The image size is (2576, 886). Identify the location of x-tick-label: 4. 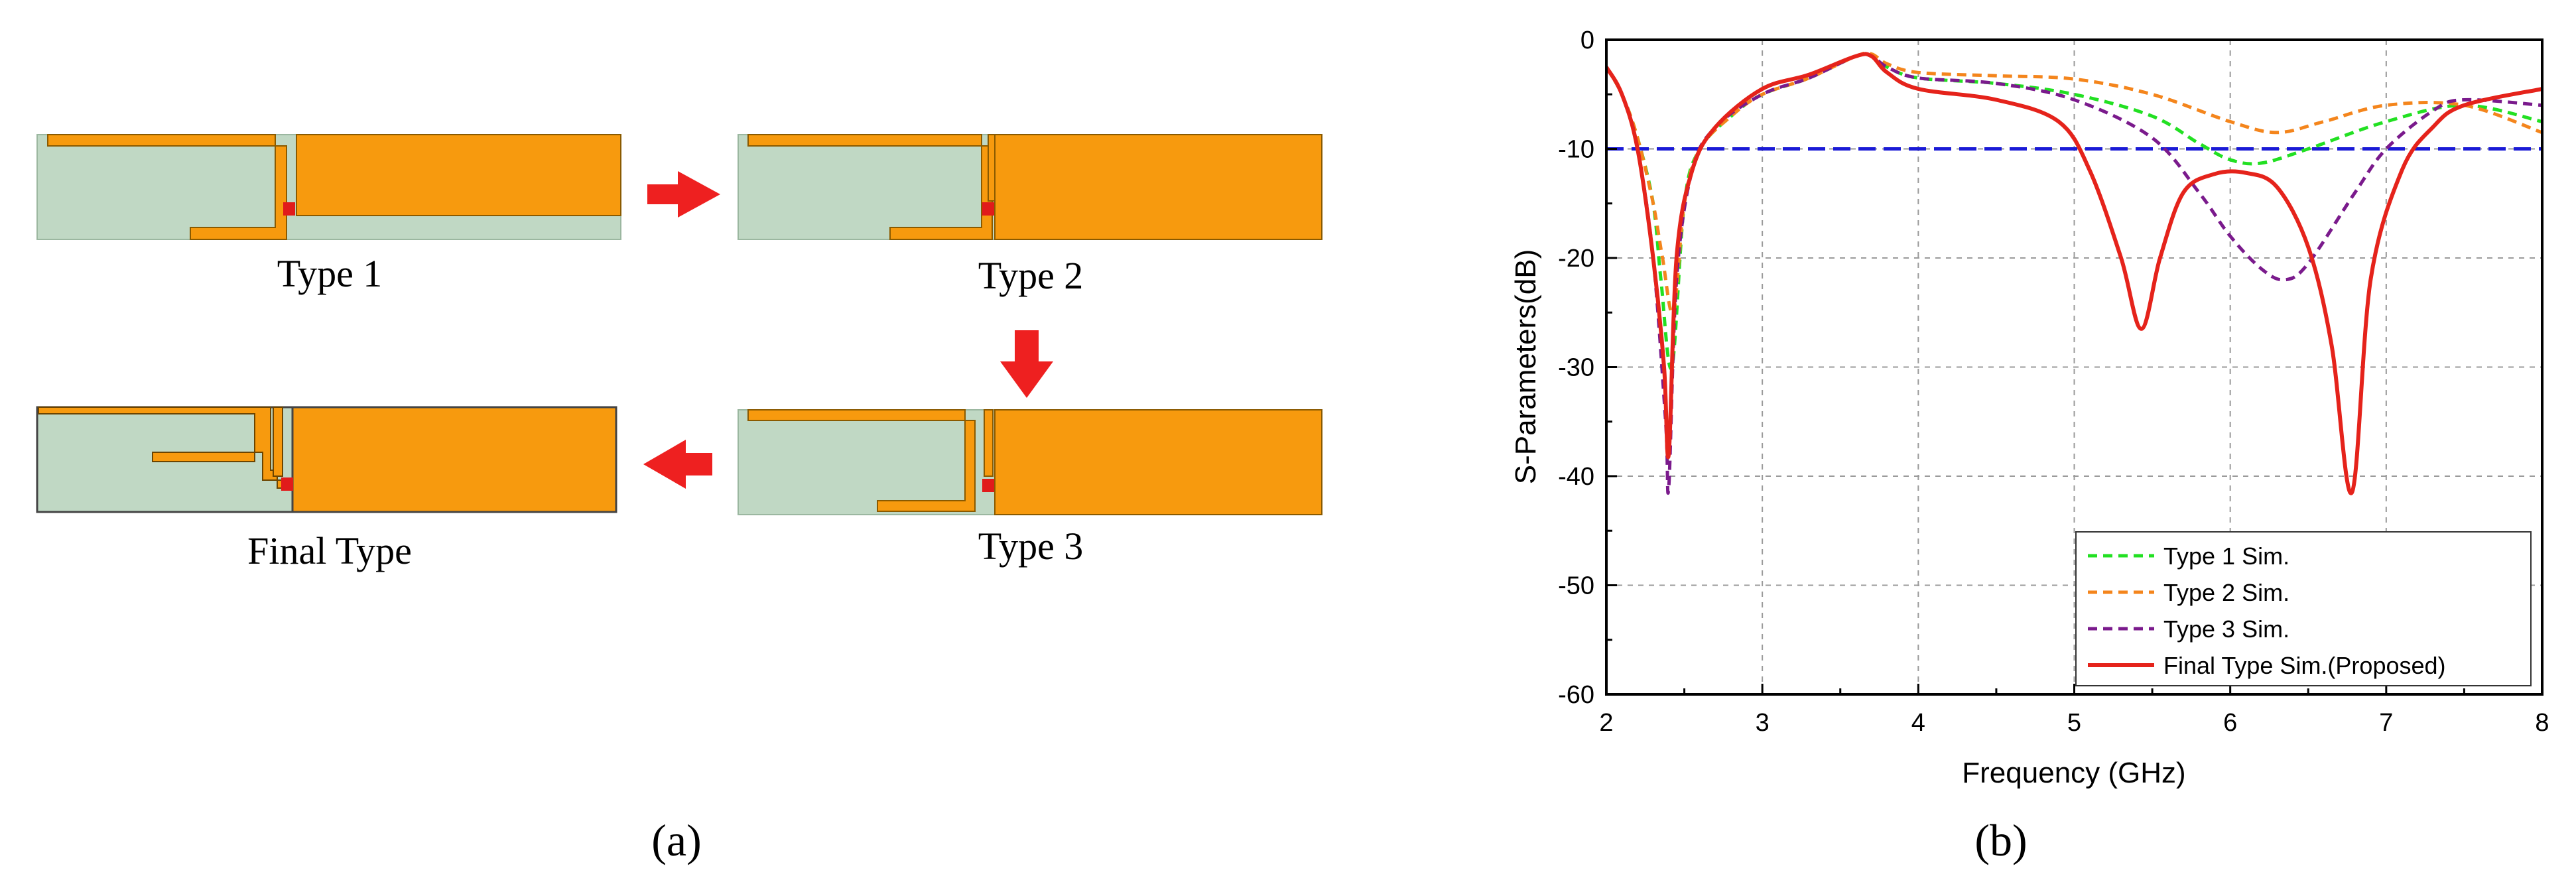
(1918, 723).